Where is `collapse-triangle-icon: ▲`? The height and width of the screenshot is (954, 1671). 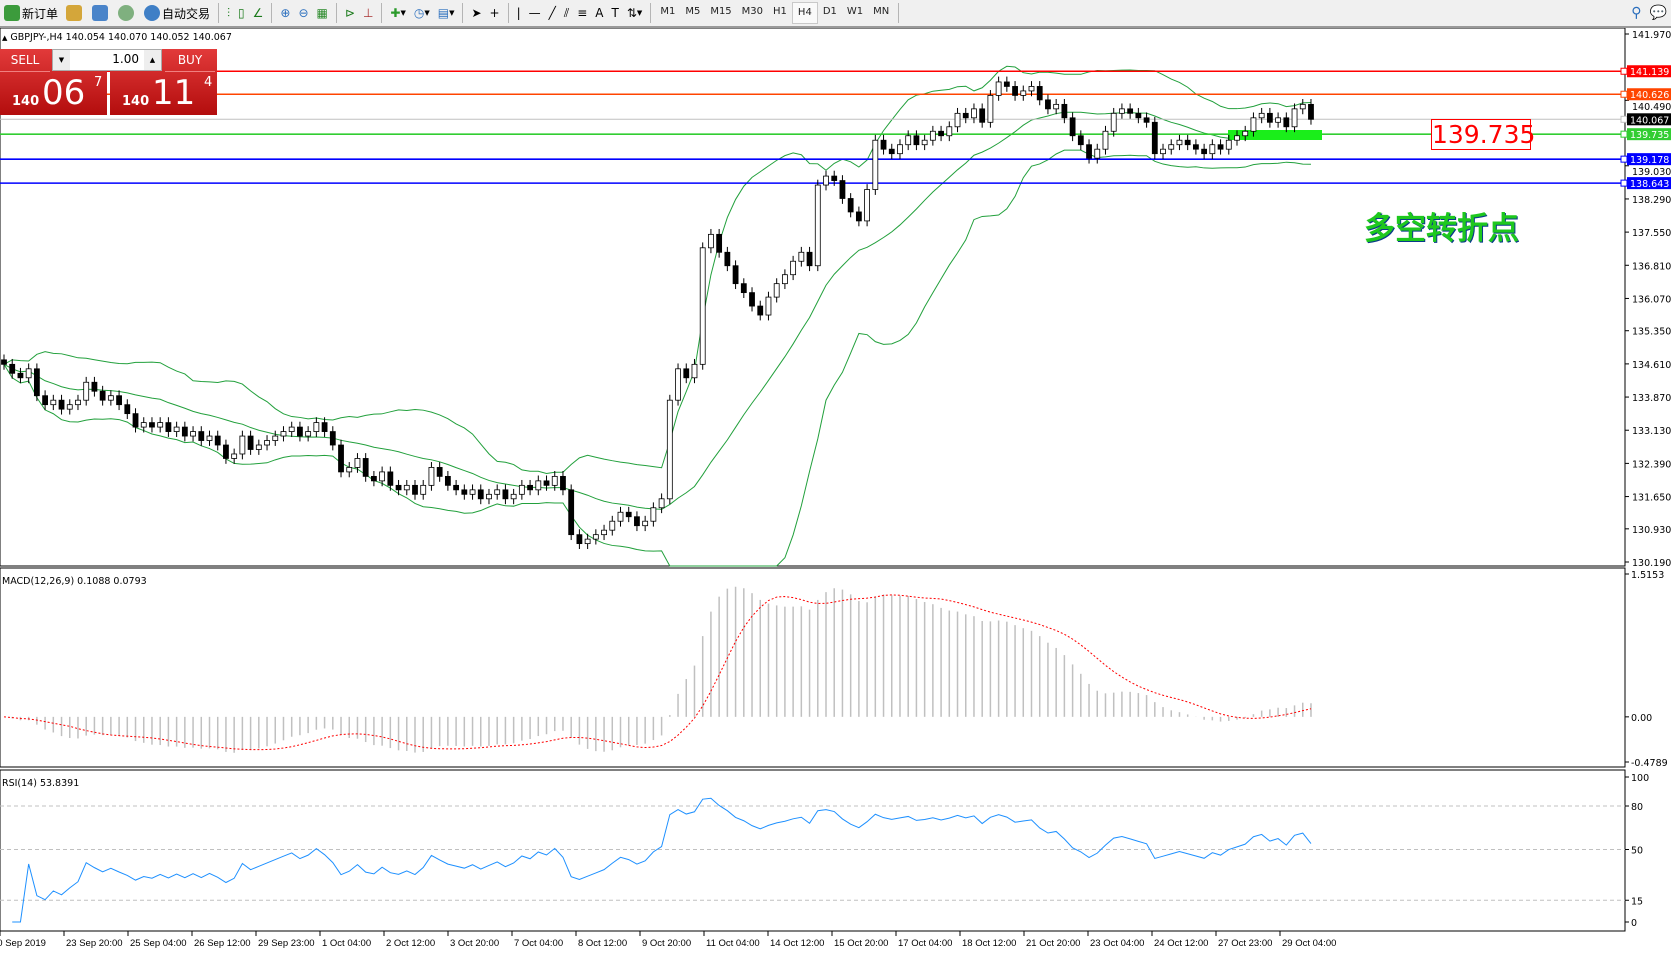
collapse-triangle-icon: ▲ is located at coordinates (5, 38).